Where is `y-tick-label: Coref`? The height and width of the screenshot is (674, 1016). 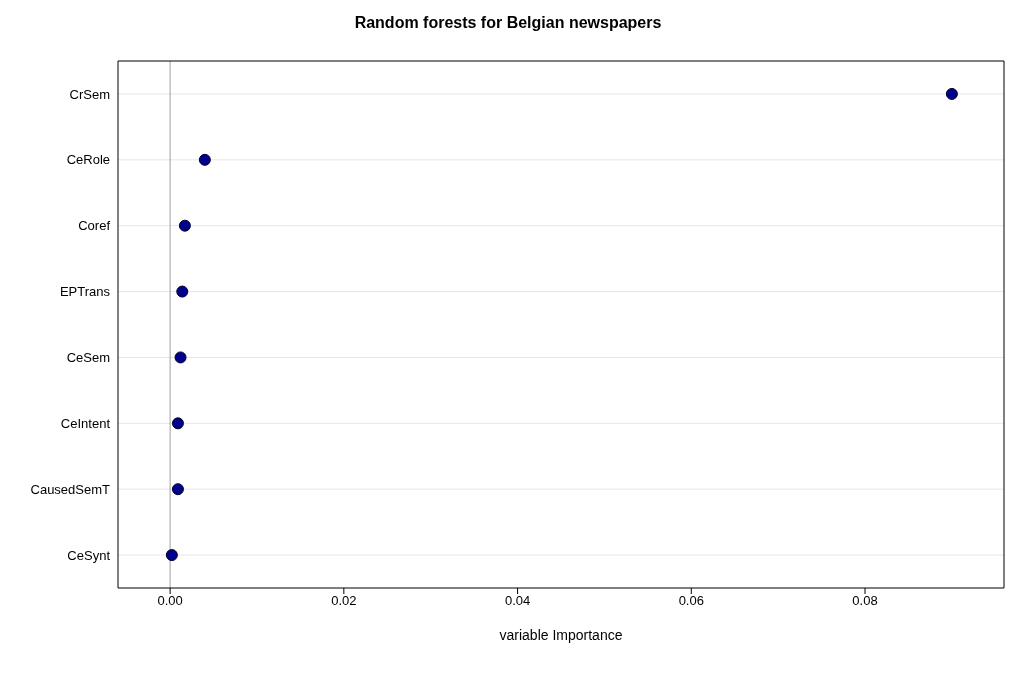 y-tick-label: Coref is located at coordinates (94, 226).